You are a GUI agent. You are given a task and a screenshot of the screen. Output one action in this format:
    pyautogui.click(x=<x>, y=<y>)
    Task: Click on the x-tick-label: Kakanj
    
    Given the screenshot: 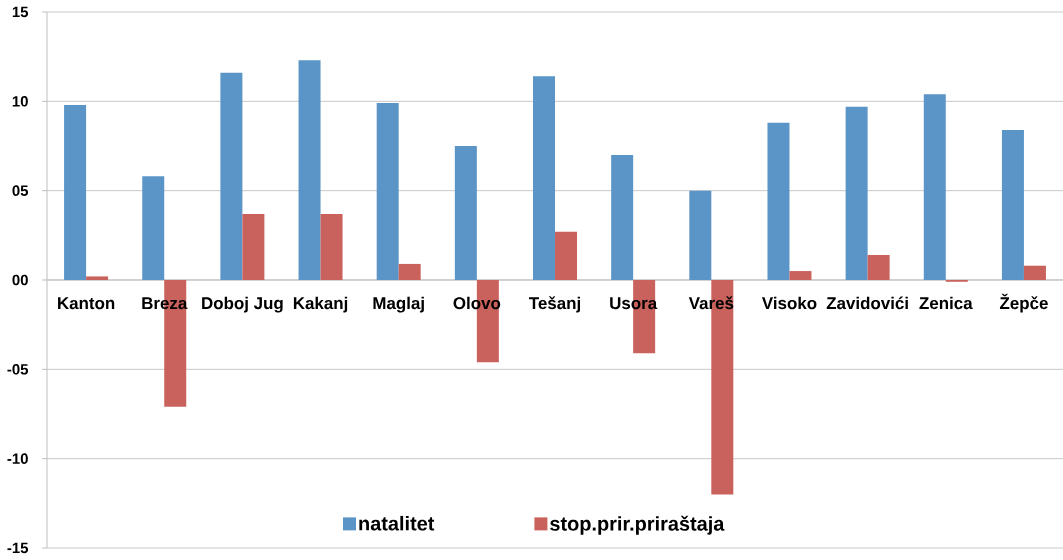 What is the action you would take?
    pyautogui.click(x=320, y=304)
    